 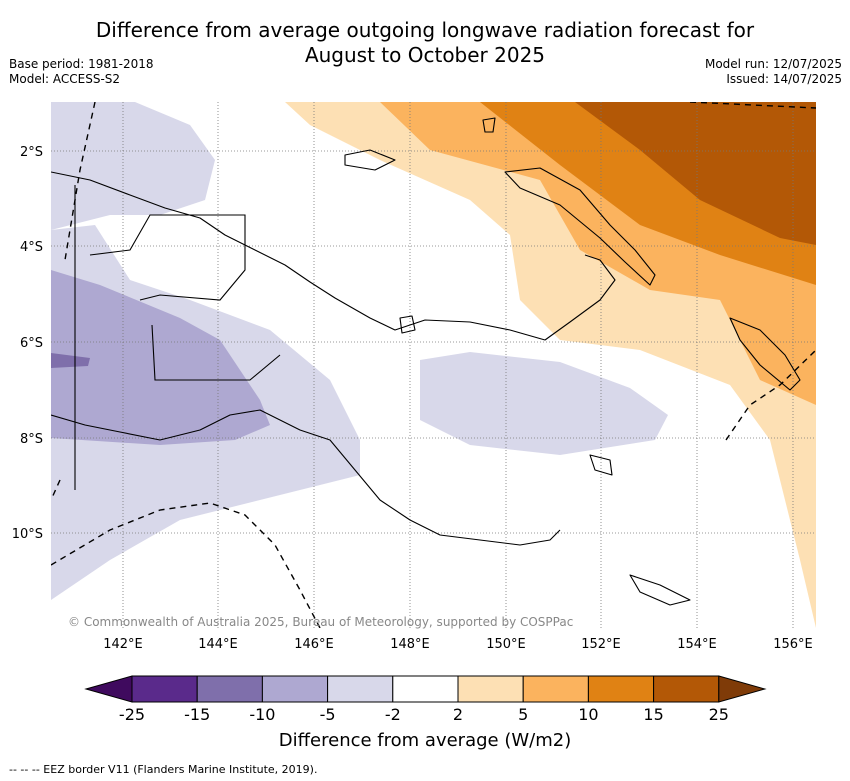 I want to click on colorbar-tick-label: -15, so click(x=197, y=714).